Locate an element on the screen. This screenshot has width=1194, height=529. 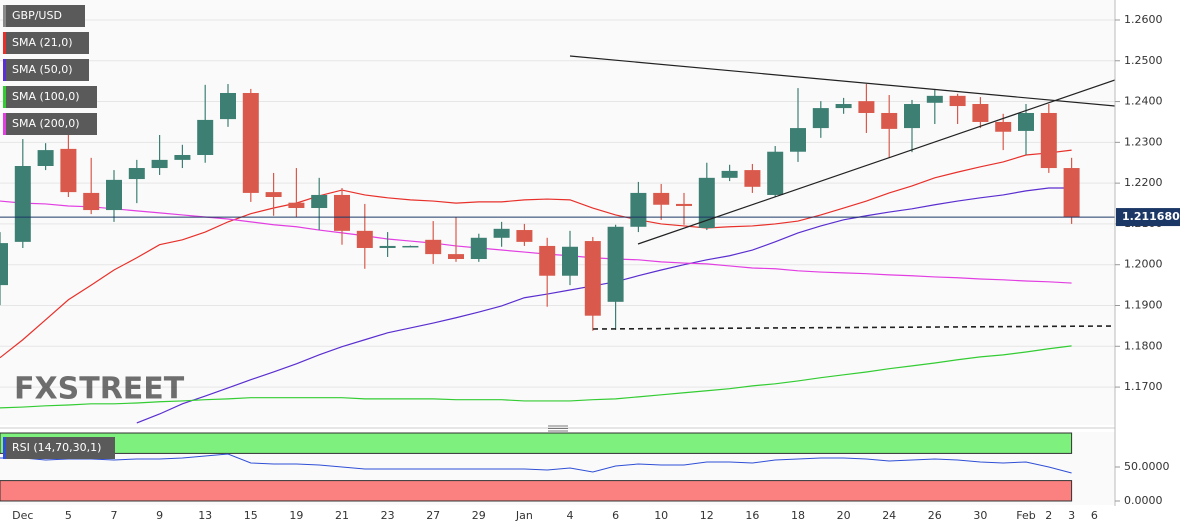
x-tick-label: 10 is located at coordinates (661, 515).